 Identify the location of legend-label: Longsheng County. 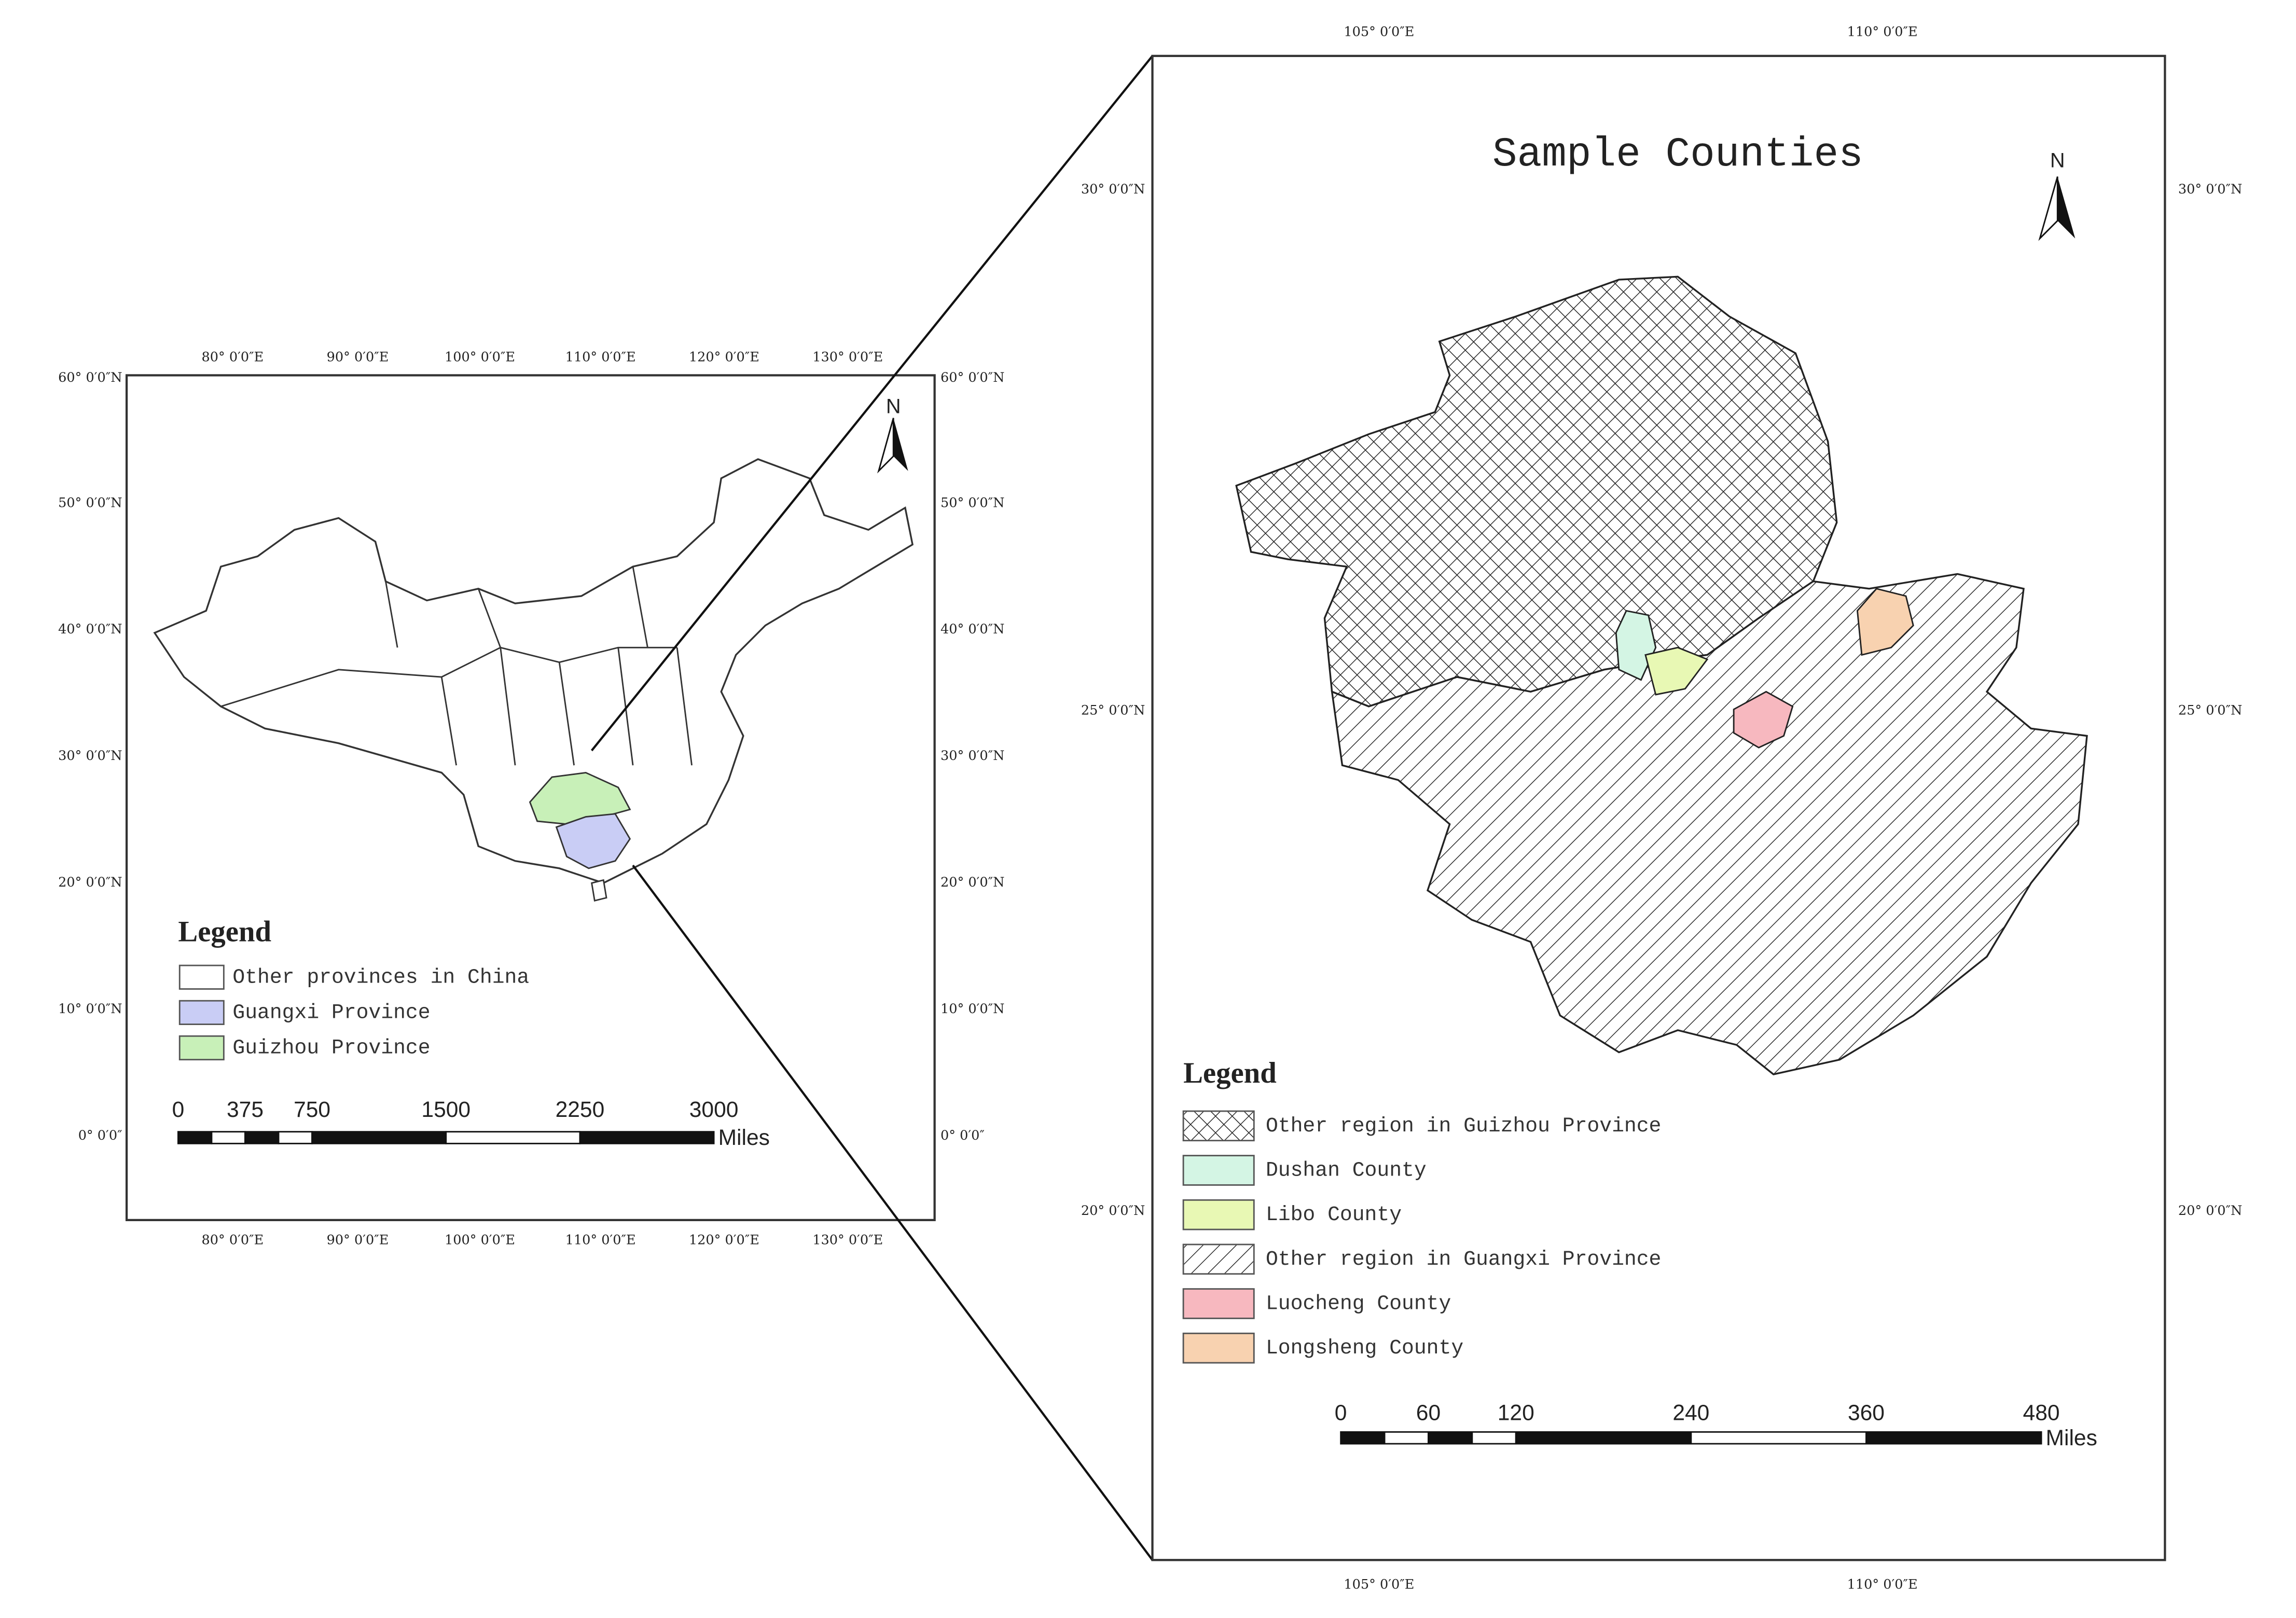
(1365, 1348).